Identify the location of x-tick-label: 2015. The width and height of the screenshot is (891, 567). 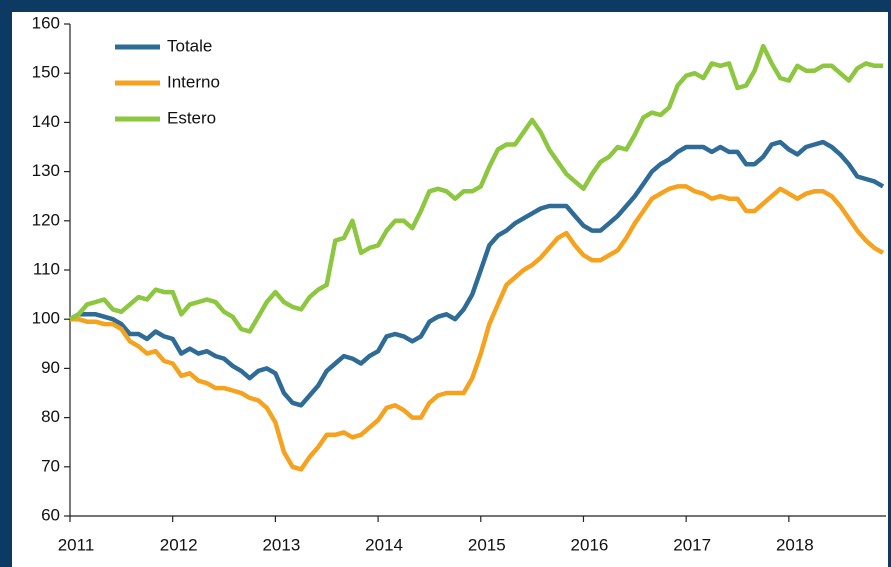
(487, 544).